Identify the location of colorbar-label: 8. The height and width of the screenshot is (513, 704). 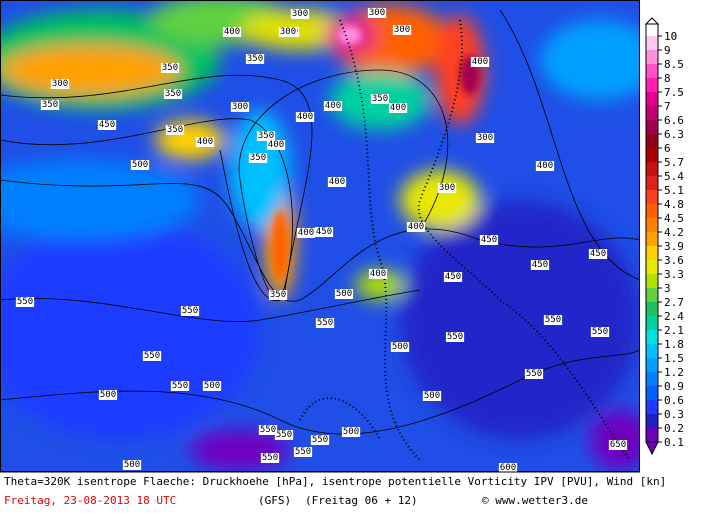
(667, 78).